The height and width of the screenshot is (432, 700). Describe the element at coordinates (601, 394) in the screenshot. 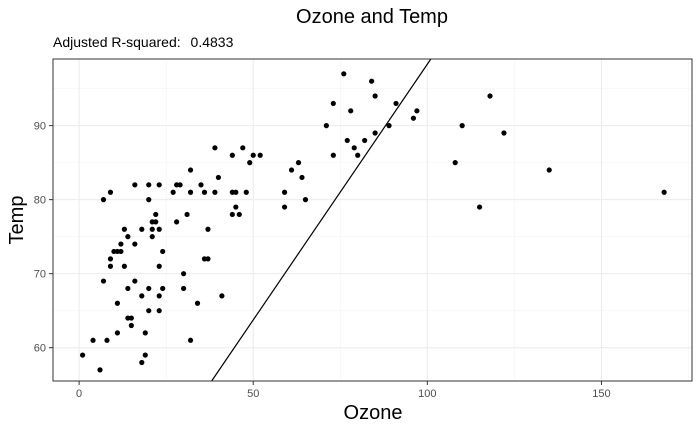

I see `x-tick-label: 150` at that location.